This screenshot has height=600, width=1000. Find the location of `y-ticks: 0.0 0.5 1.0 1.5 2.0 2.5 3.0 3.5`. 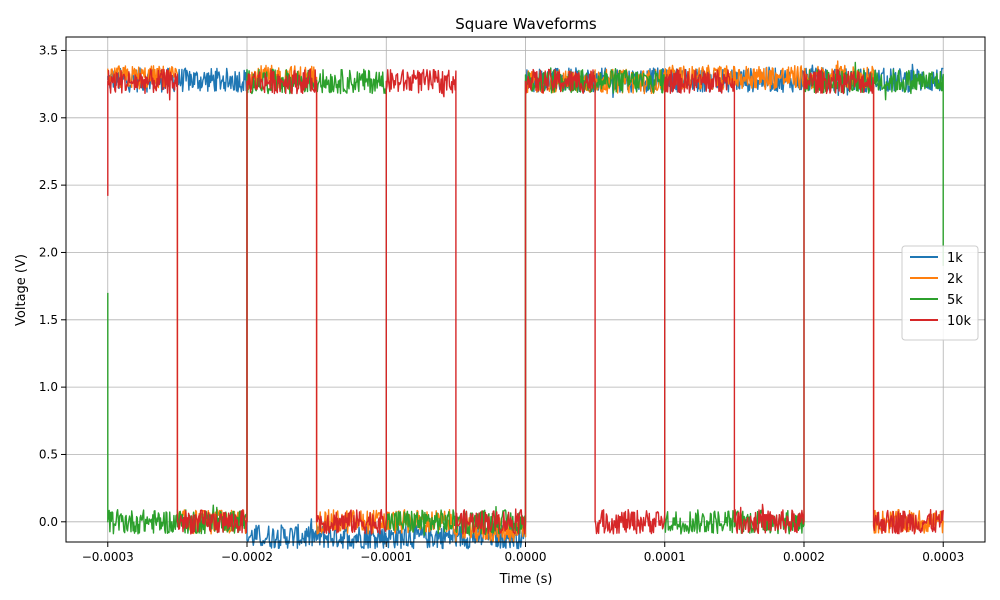

y-ticks: 0.0 0.5 1.0 1.5 2.0 2.5 3.0 3.5 is located at coordinates (52, 286).